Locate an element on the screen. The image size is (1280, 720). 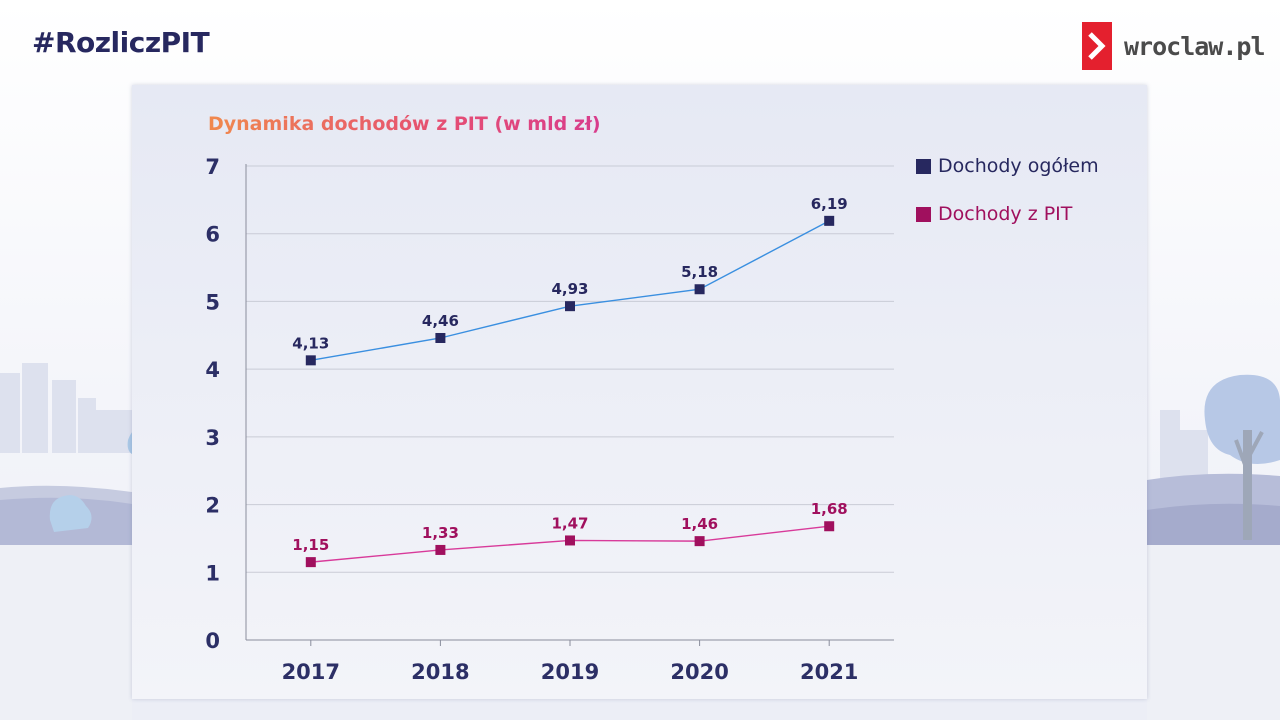
x-tick-label: 2018 is located at coordinates (440, 672).